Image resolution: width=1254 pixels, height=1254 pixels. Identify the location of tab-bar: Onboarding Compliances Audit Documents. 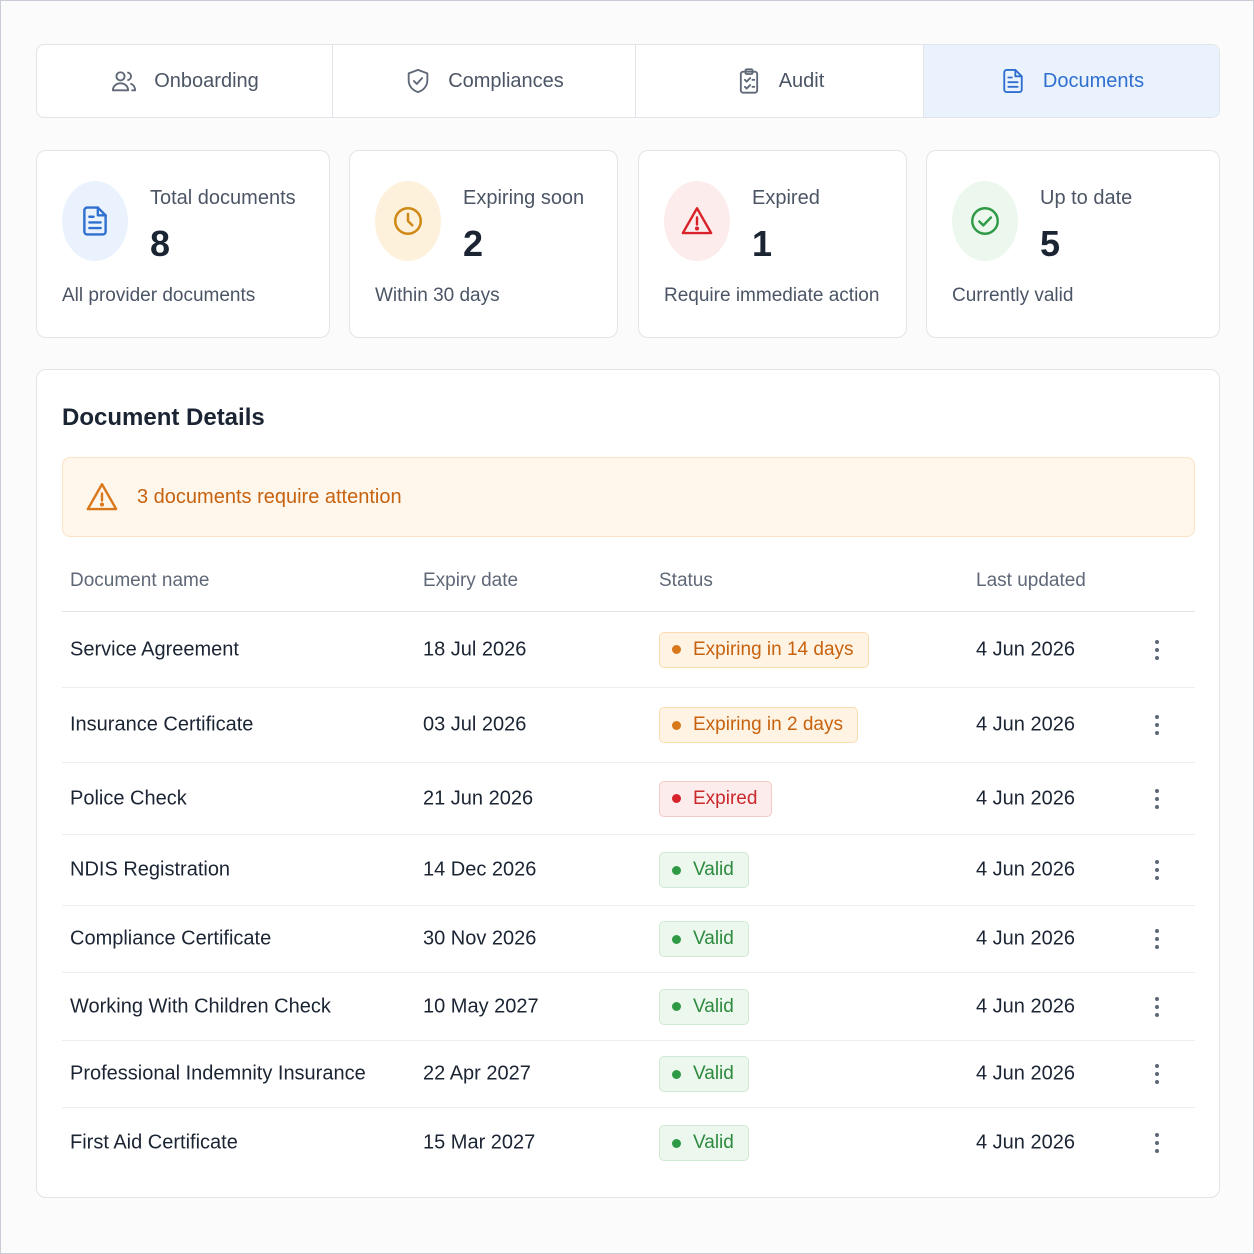
(628, 81).